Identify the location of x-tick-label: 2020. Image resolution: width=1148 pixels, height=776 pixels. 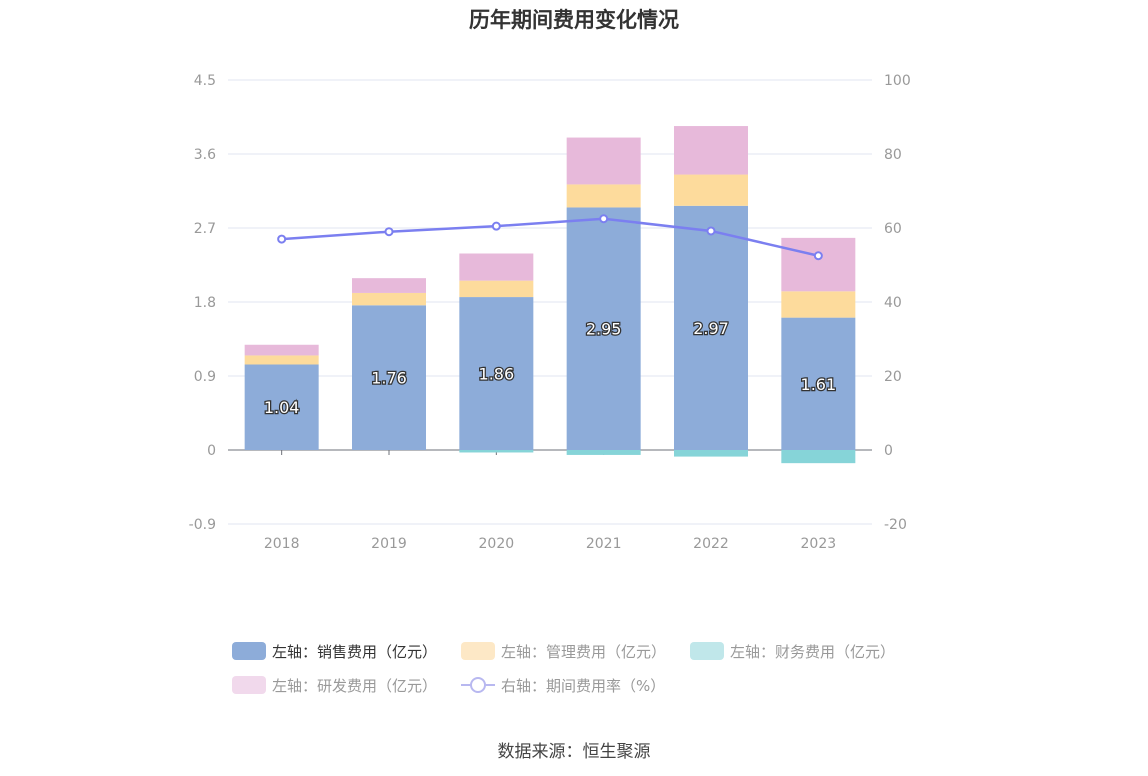
(497, 544).